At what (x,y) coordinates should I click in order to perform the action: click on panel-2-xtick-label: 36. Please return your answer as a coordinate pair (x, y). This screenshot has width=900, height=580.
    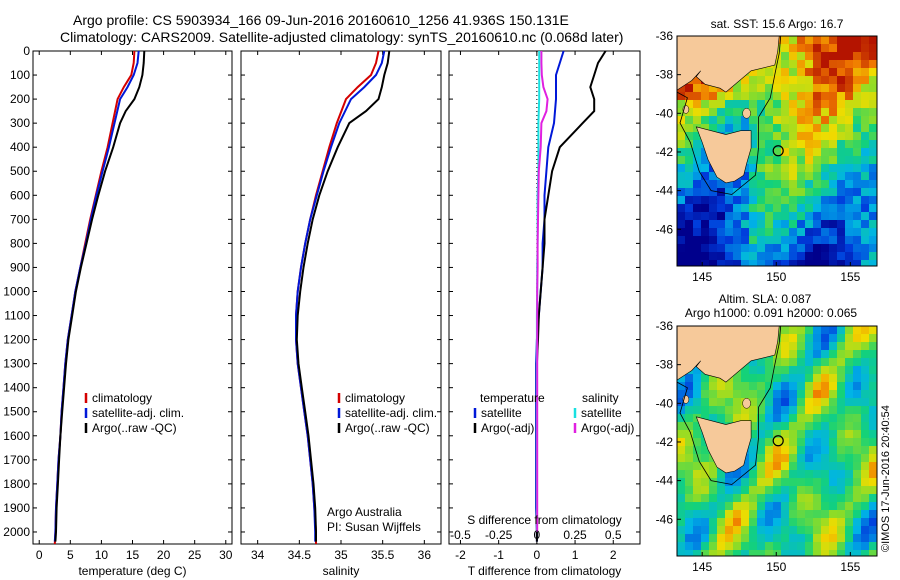
    Looking at the image, I should click on (425, 555).